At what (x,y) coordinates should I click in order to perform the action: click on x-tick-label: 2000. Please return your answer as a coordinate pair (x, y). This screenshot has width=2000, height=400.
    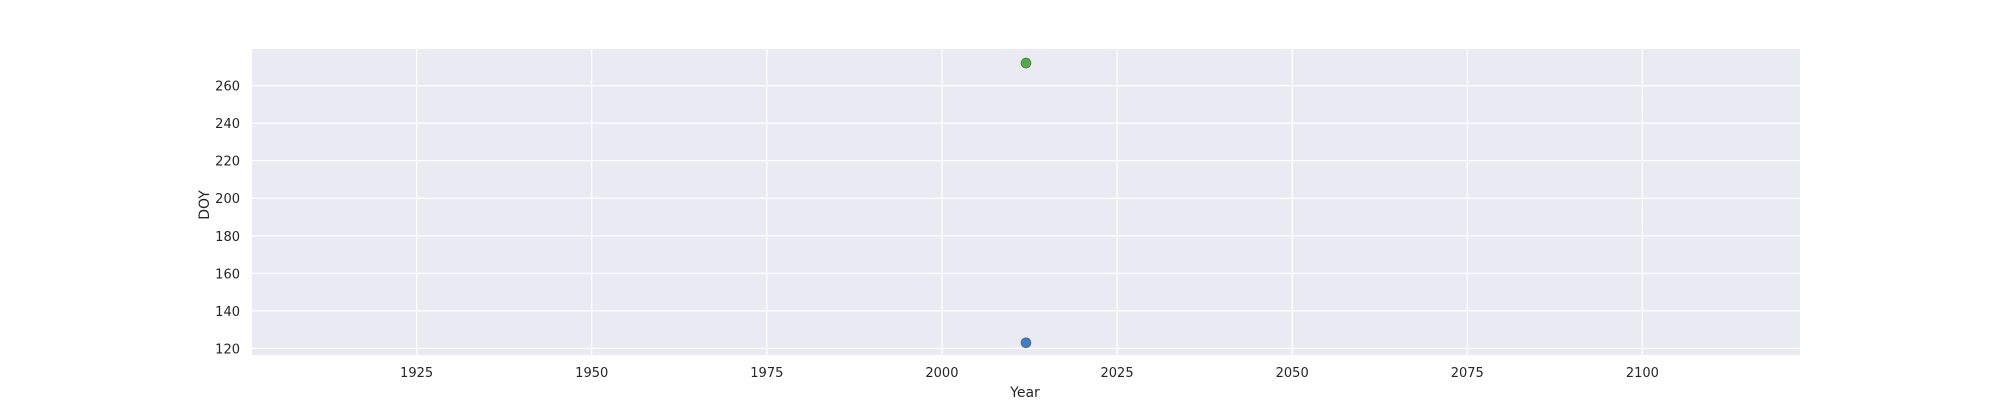
    Looking at the image, I should click on (941, 373).